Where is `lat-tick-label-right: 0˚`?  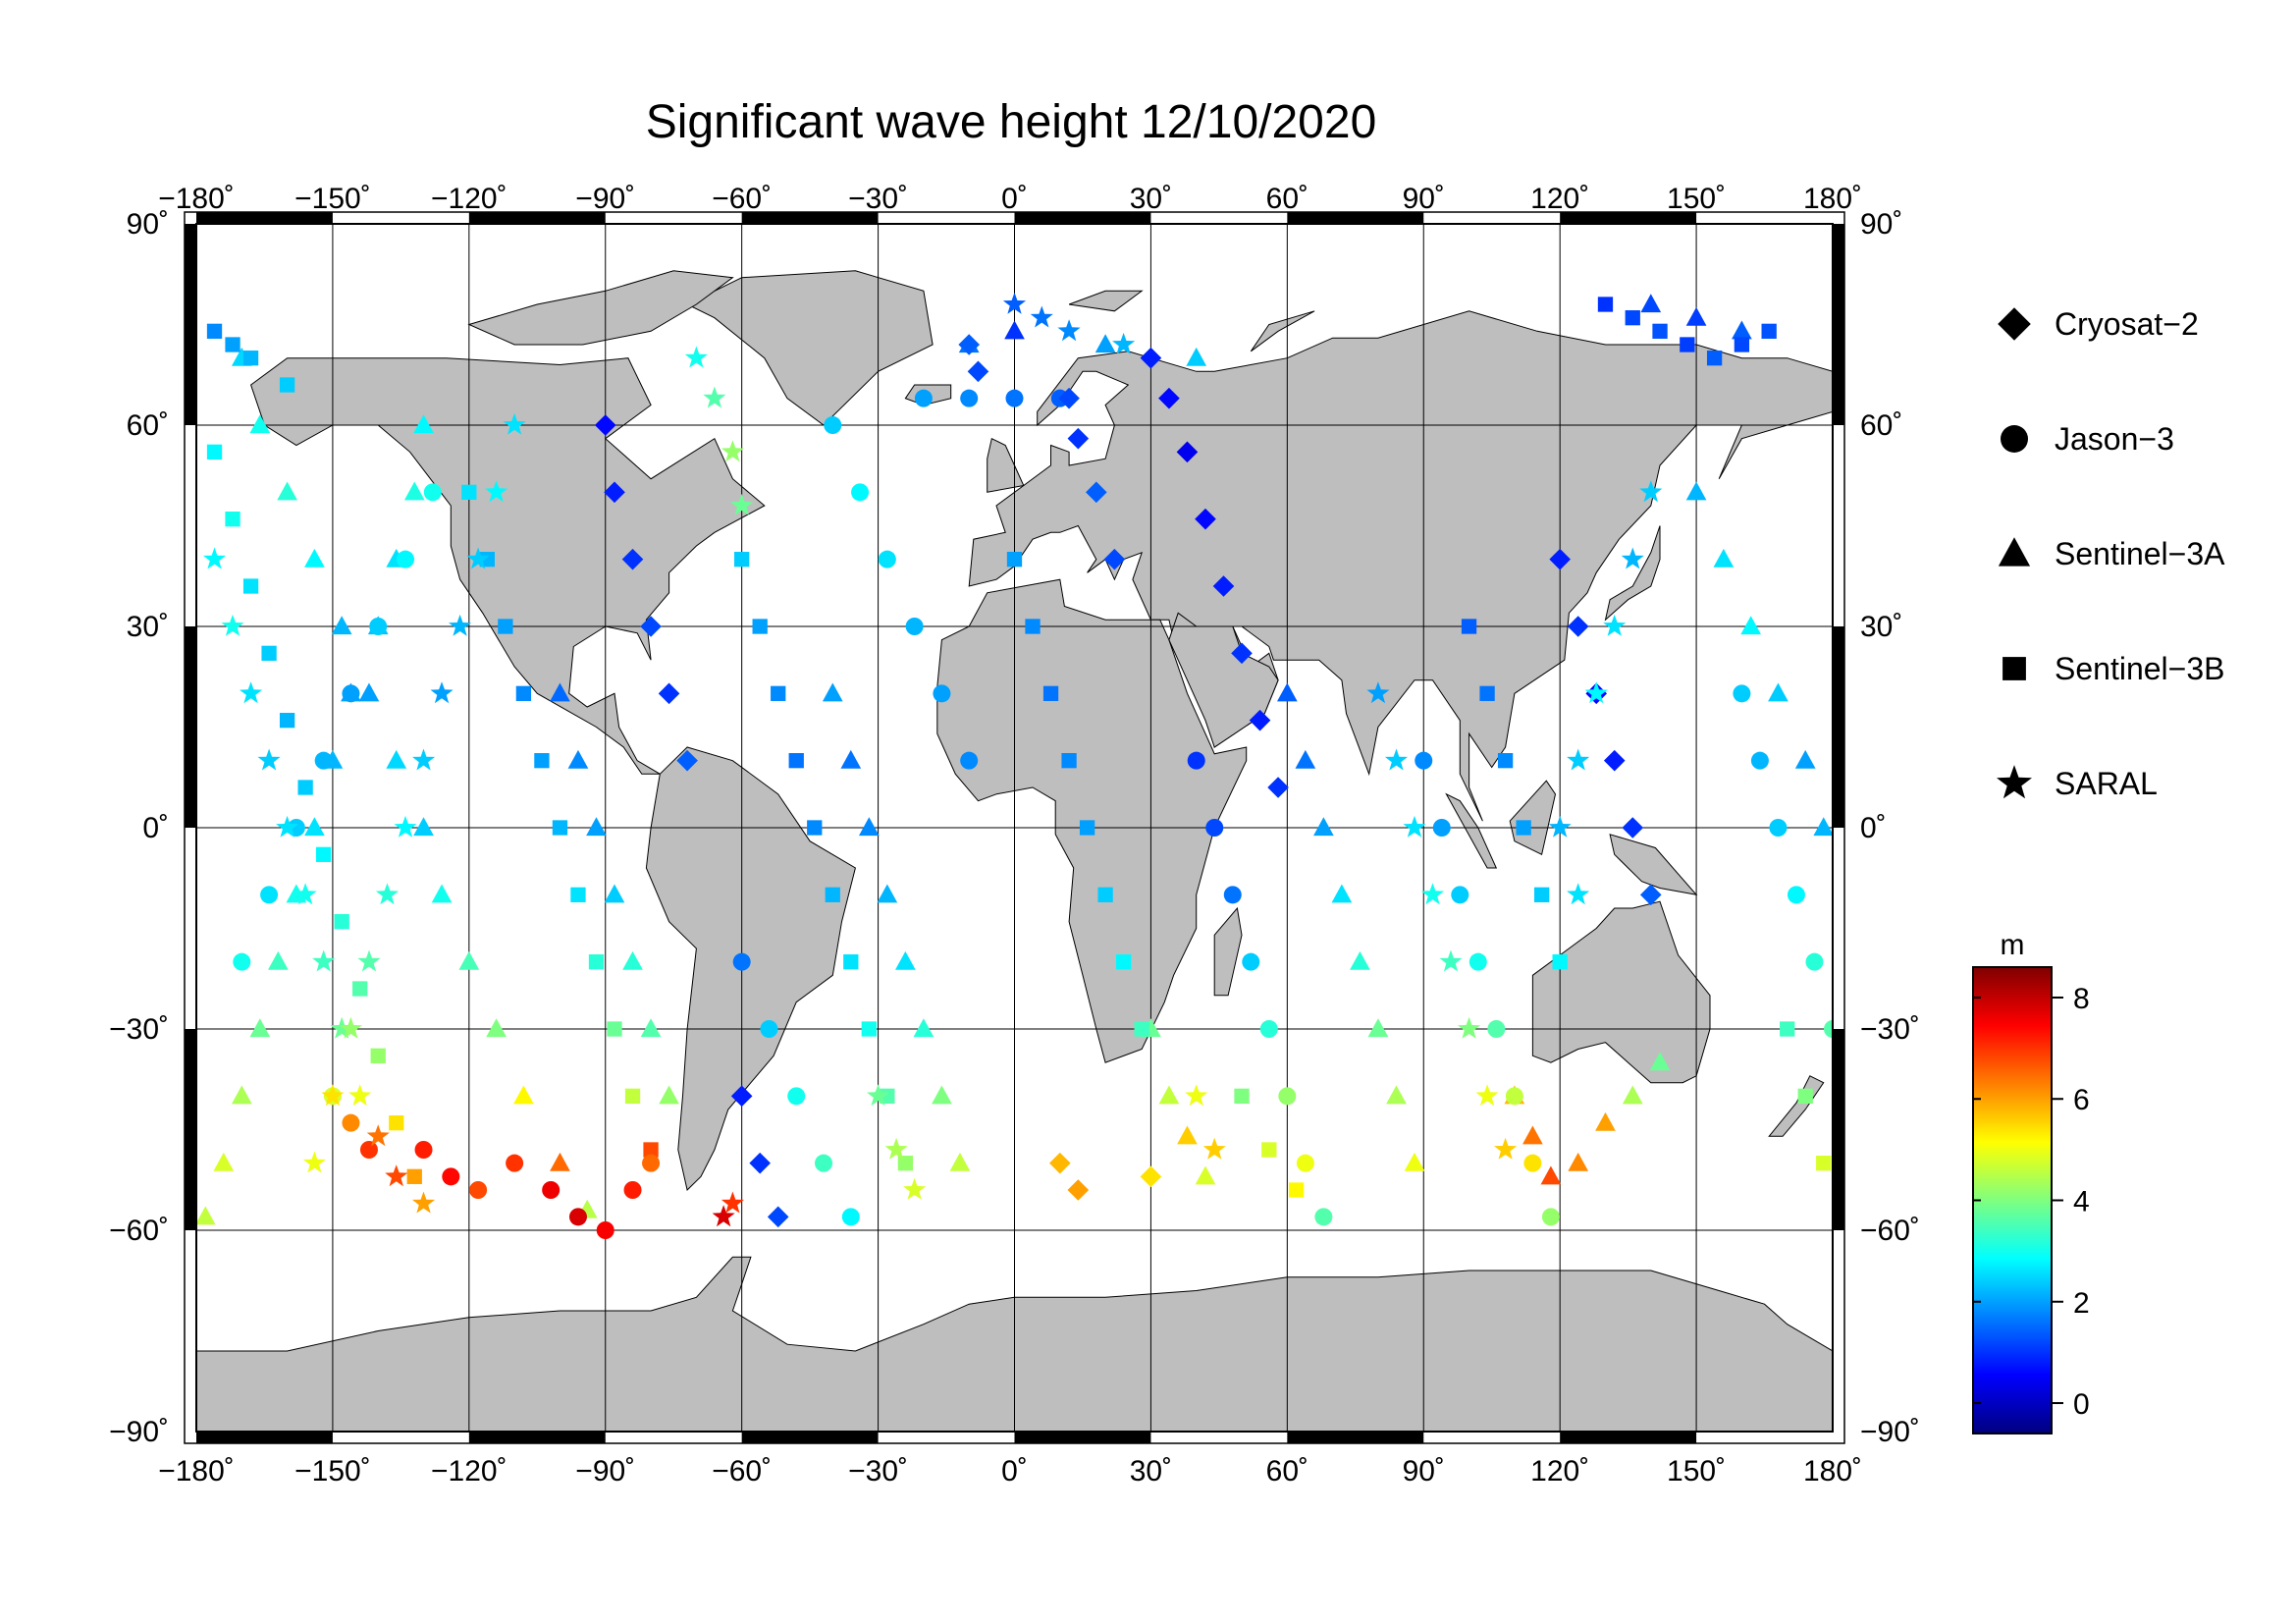 lat-tick-label-right: 0˚ is located at coordinates (1874, 828).